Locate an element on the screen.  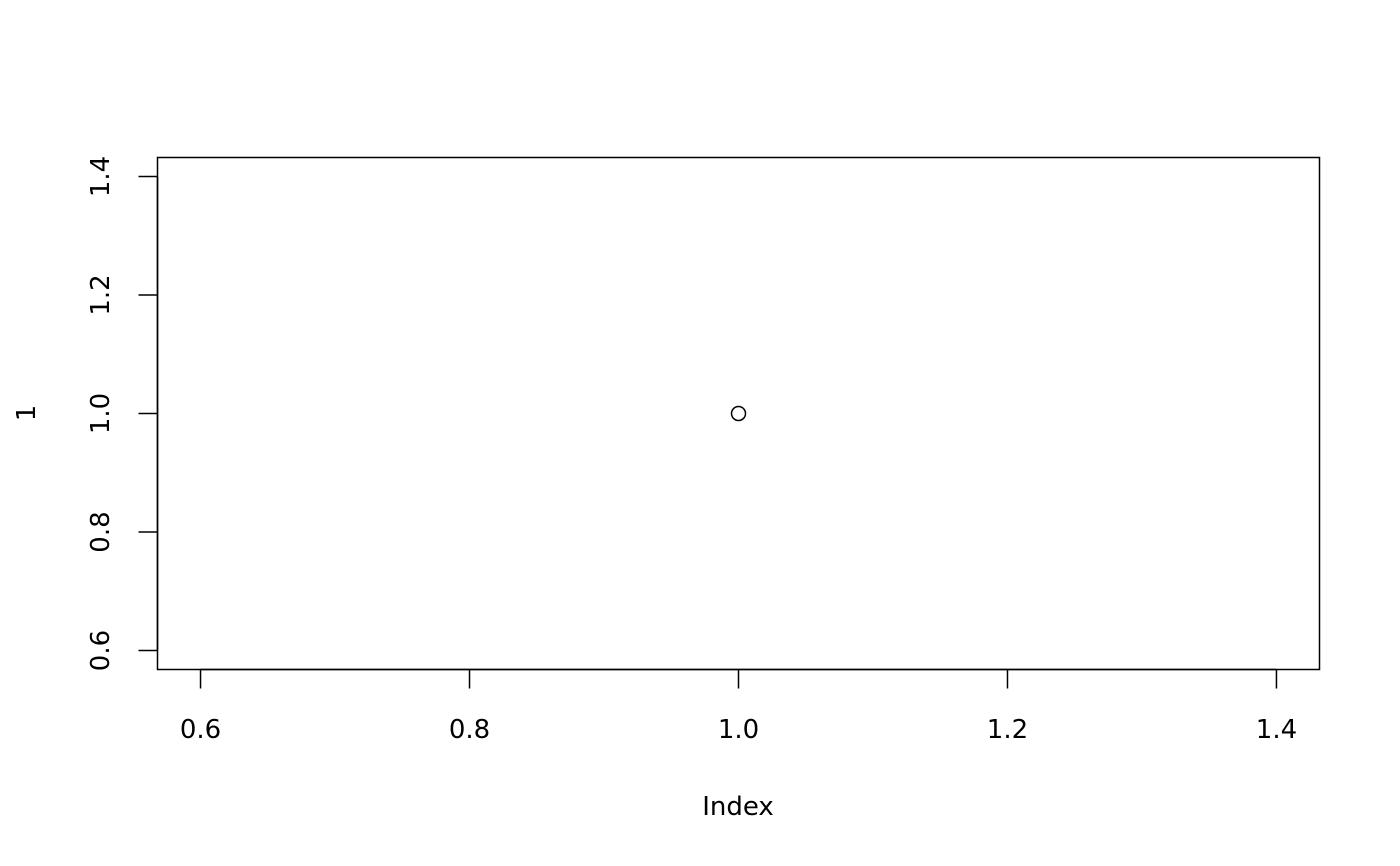
x-tick-label: 1.0 is located at coordinates (738, 730).